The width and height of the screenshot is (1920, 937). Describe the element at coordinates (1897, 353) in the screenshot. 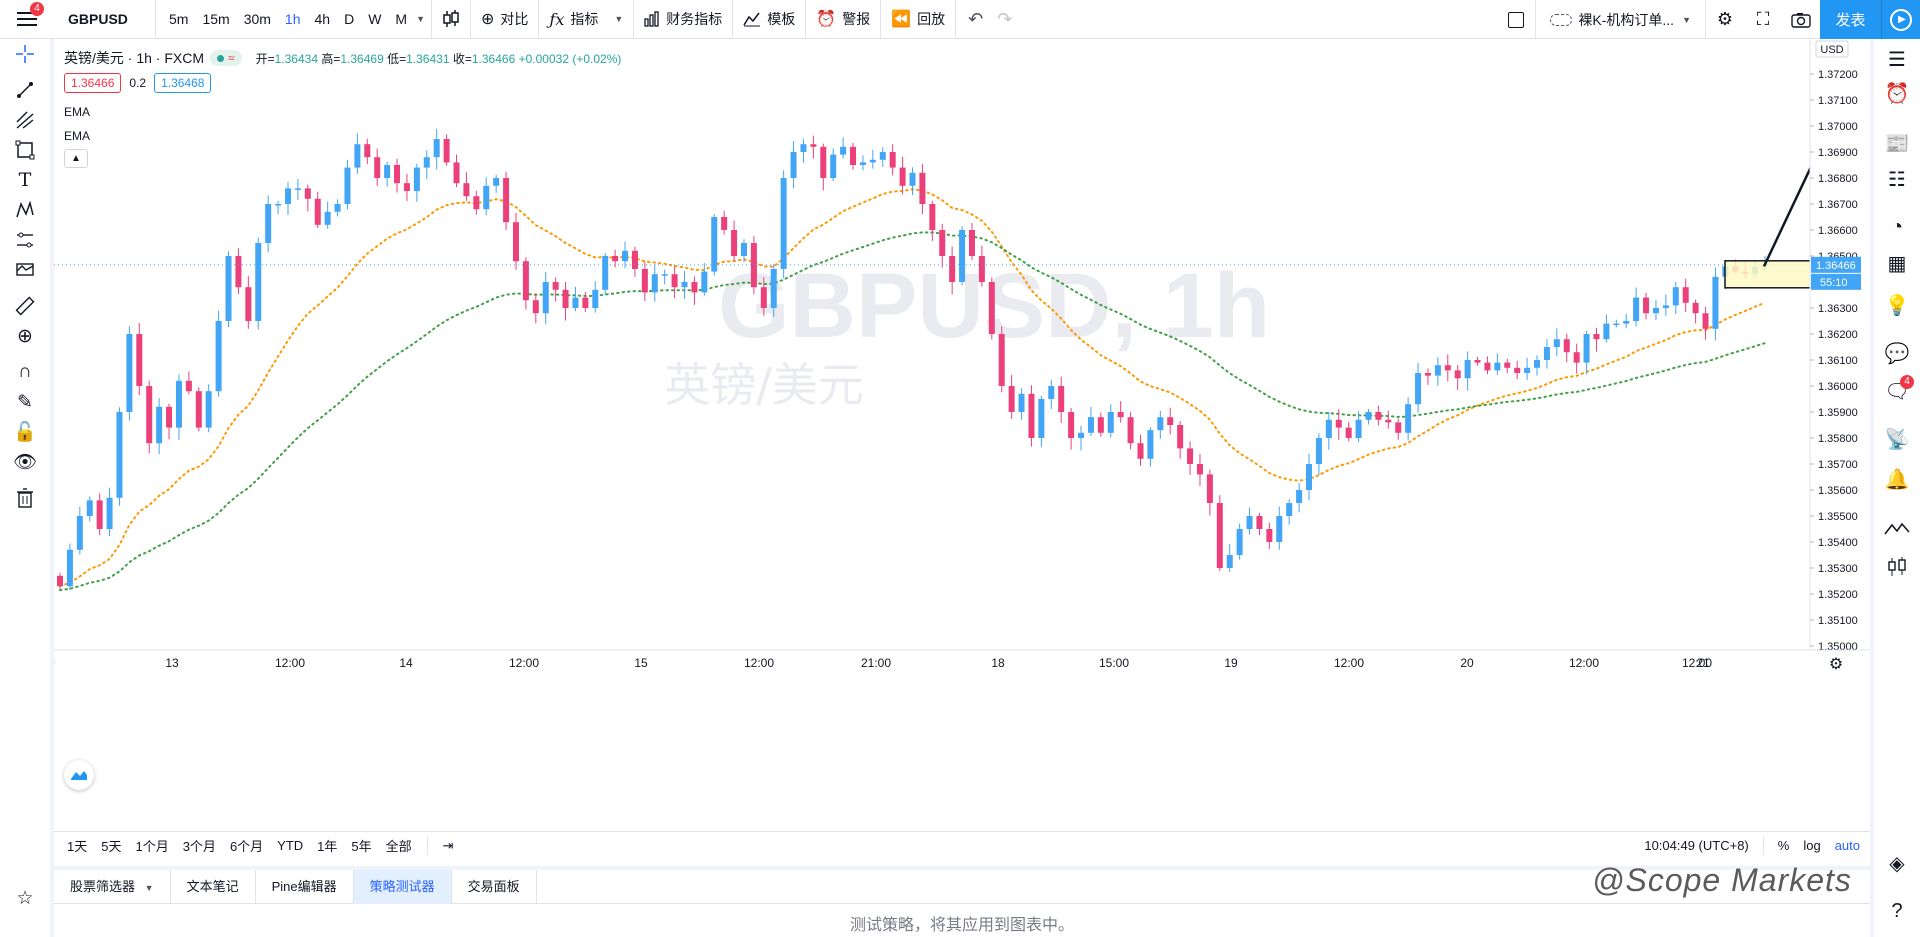

I see `chats-button: 💬` at that location.